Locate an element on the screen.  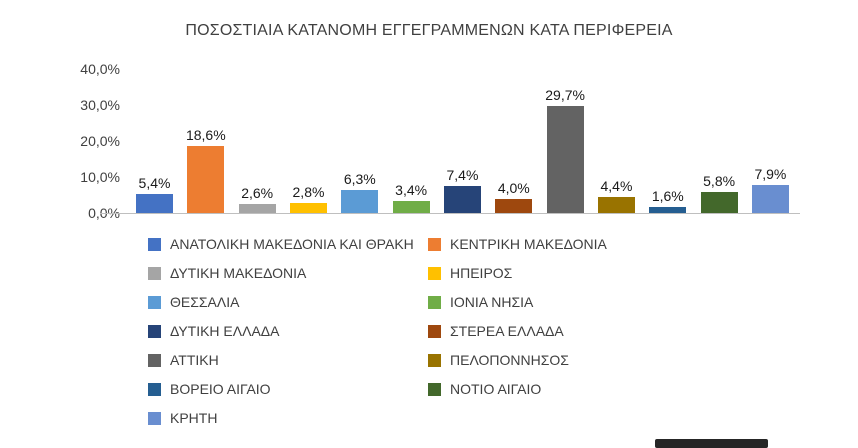
legend-label: ΒΟΡΕΙΟ ΑΙΓΑΙΟ is located at coordinates (220, 389).